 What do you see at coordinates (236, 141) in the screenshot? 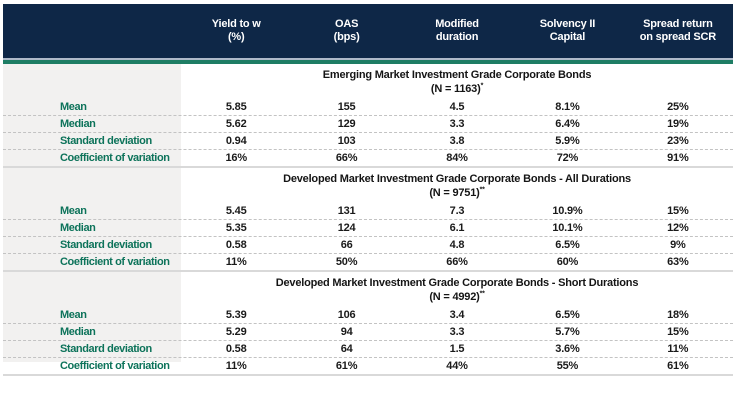
I see `value-cell: 0.94` at bounding box center [236, 141].